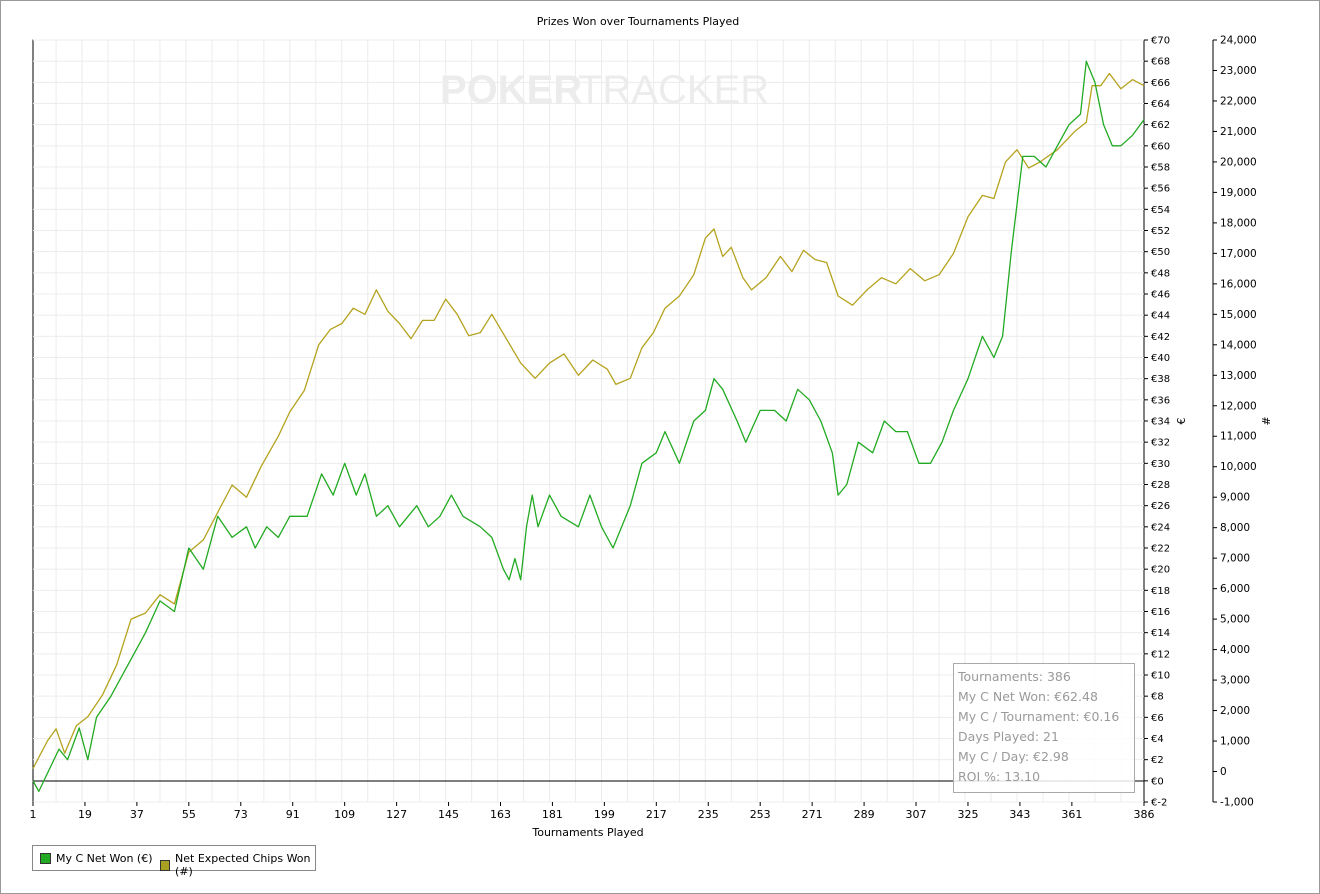 The image size is (1320, 894). What do you see at coordinates (1144, 814) in the screenshot?
I see `x-tick-label: 386` at bounding box center [1144, 814].